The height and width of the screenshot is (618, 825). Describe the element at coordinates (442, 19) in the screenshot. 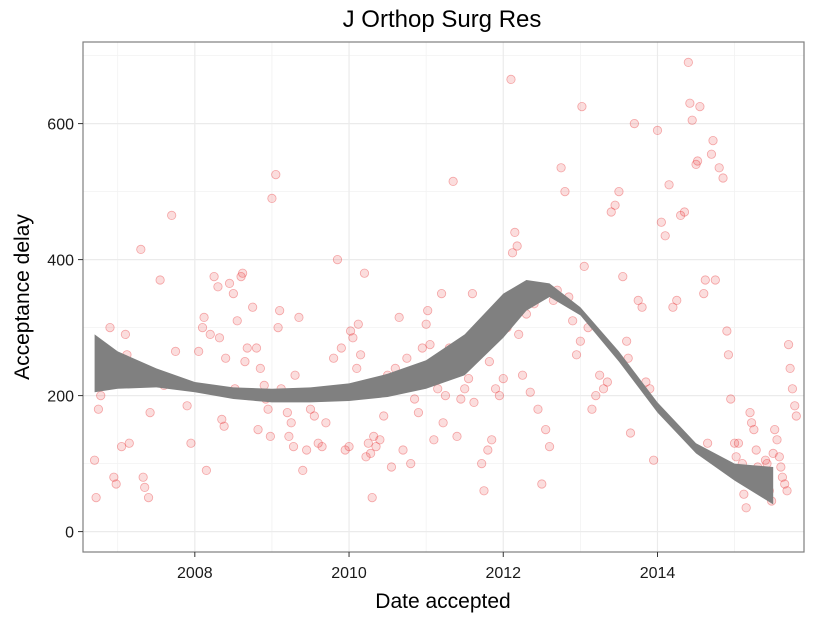

I see `chart-title: J Orthop Surg Res` at that location.